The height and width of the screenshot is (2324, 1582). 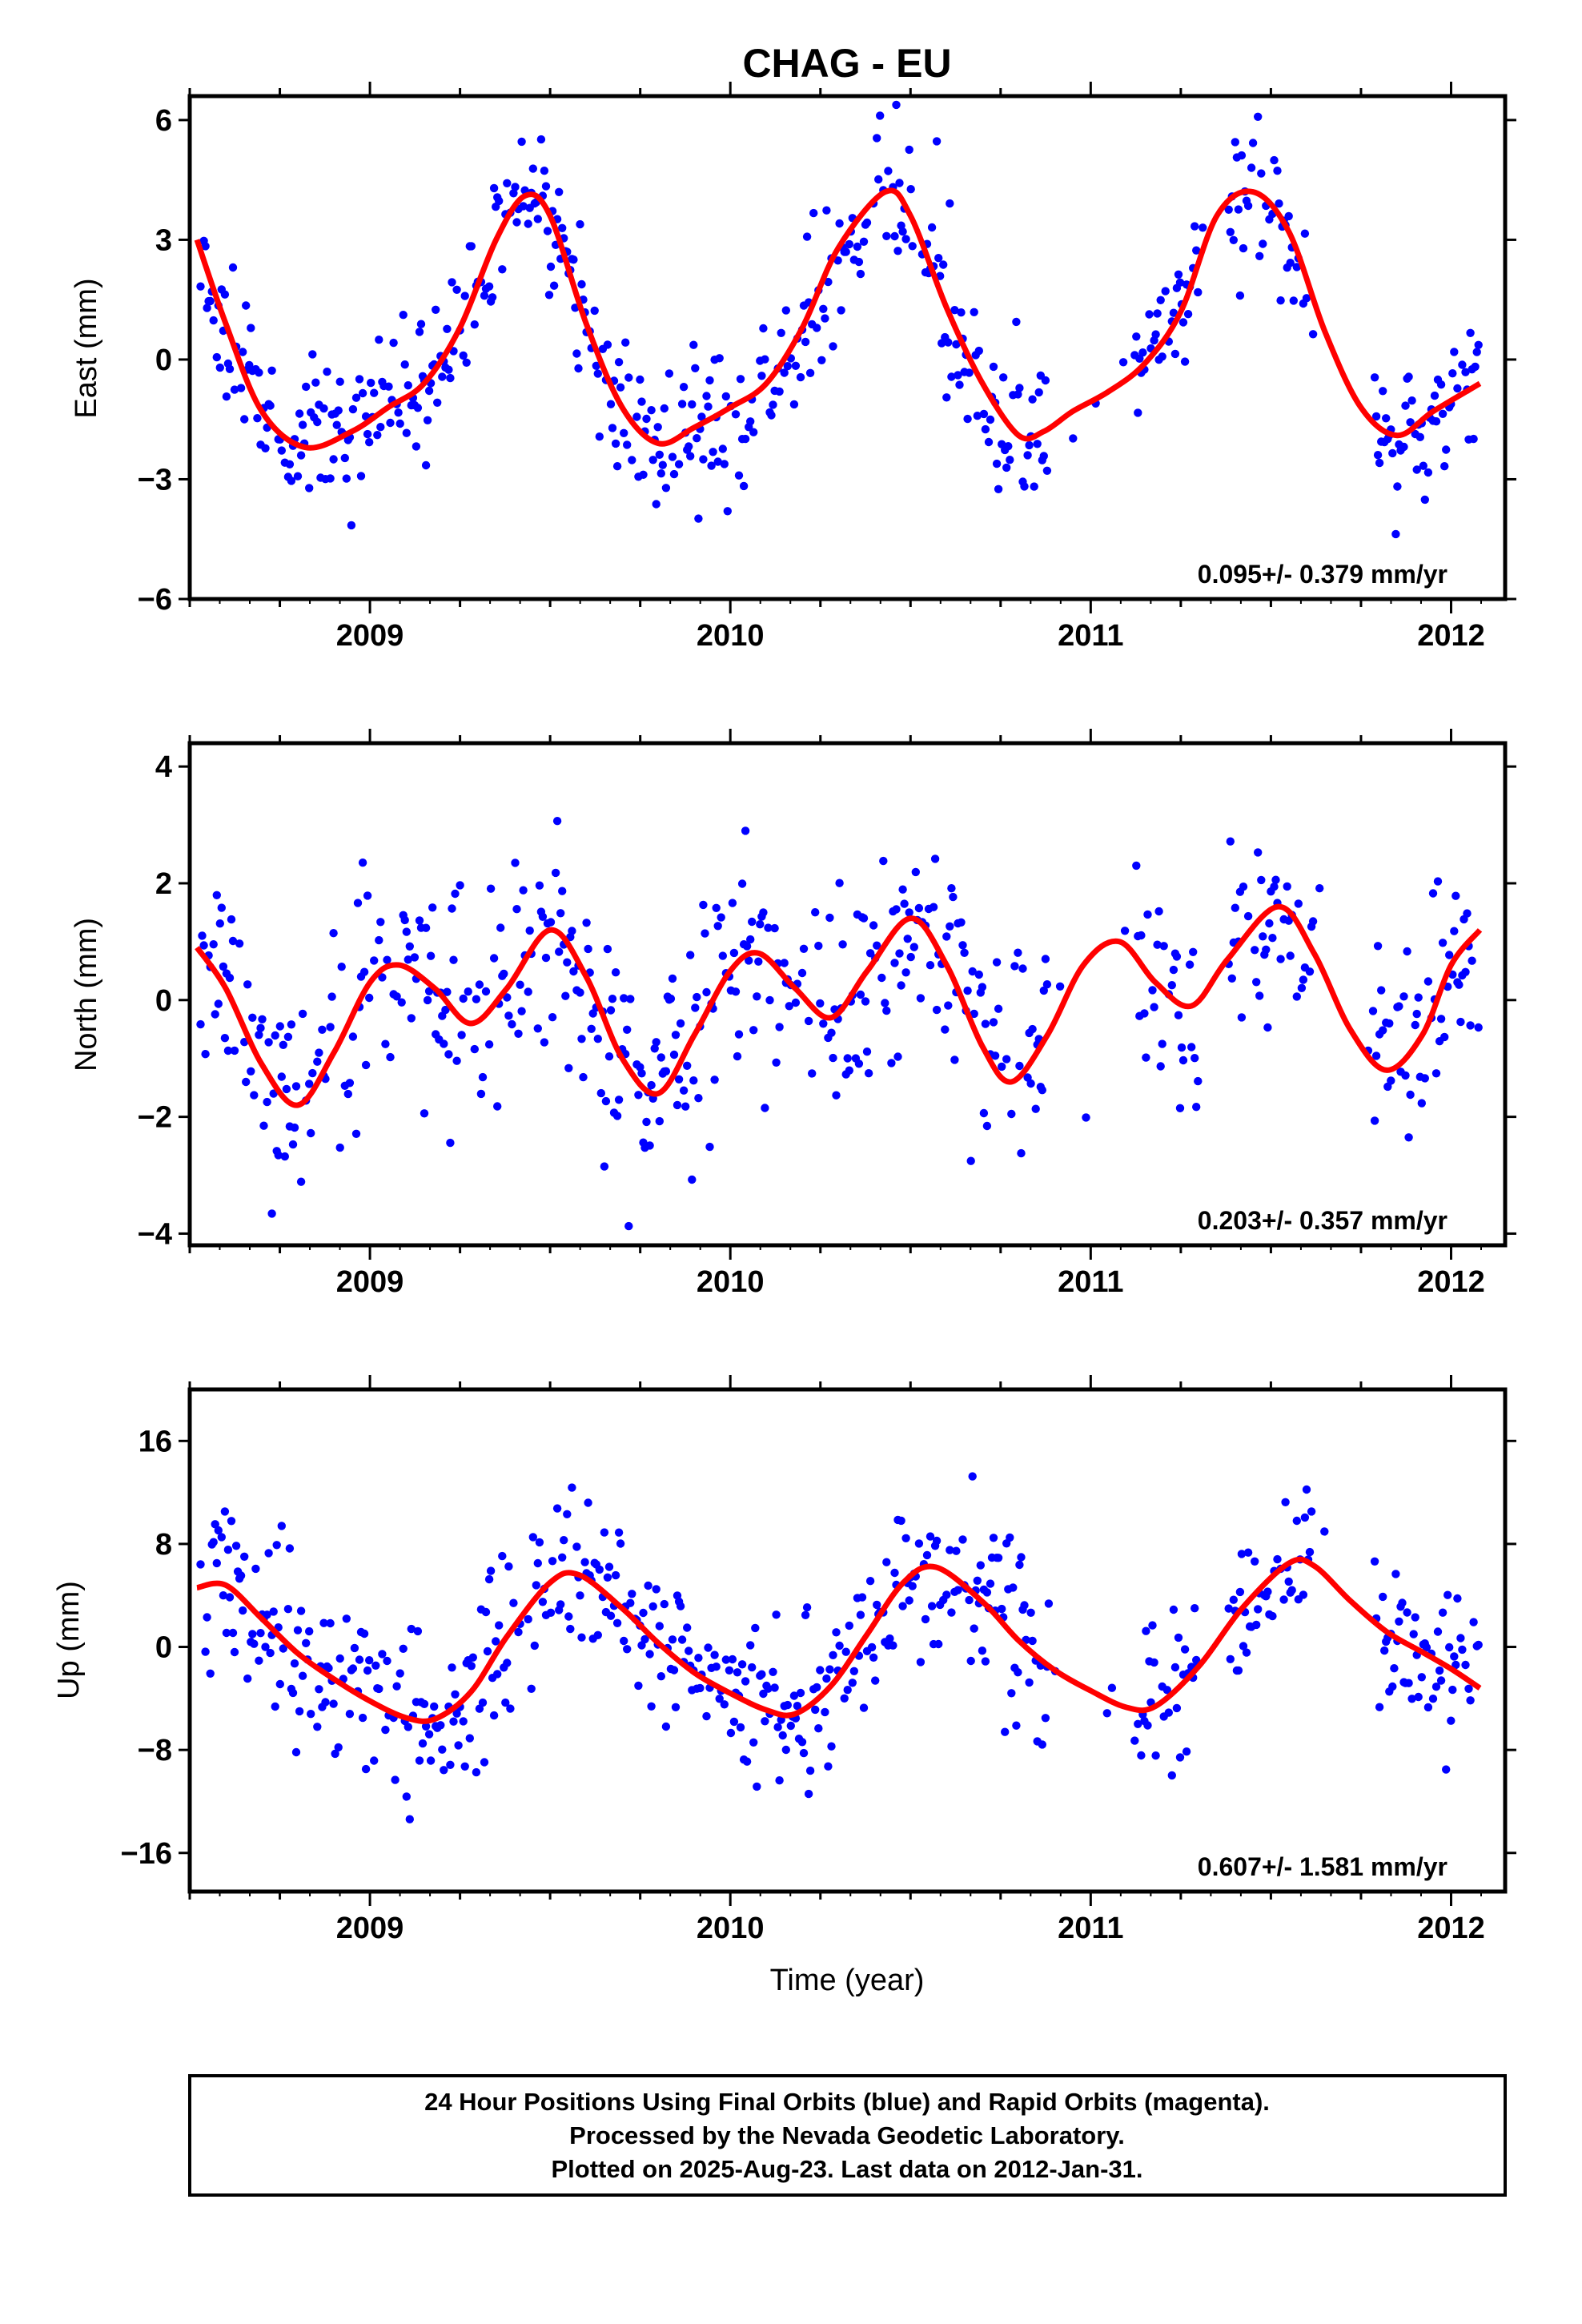 I want to click on east-ylabel: East (mm), so click(x=86, y=348).